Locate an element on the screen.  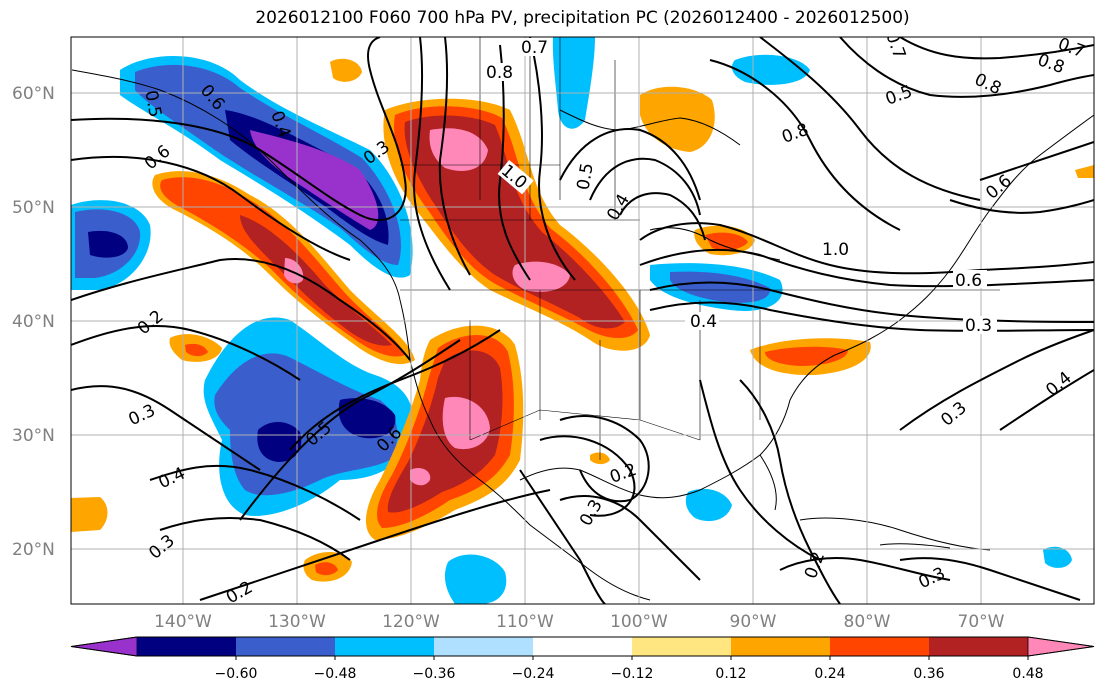
lat-label: 60°N is located at coordinates (33, 94).